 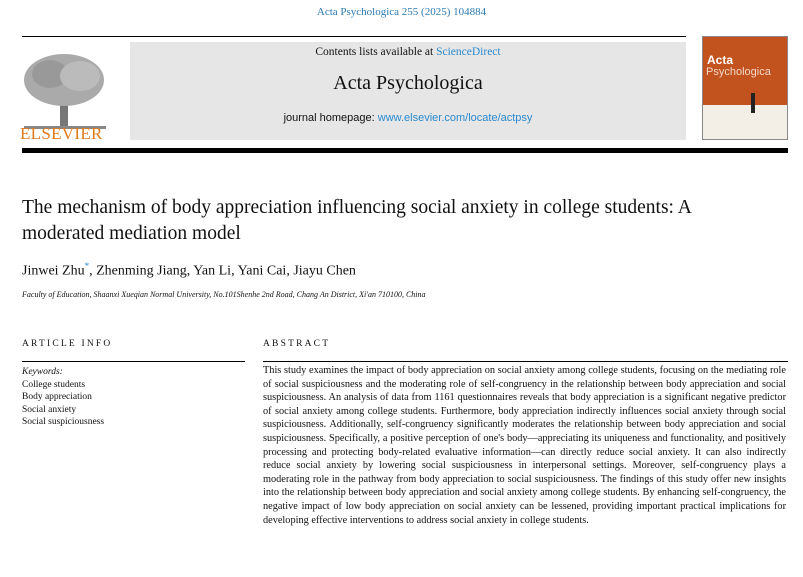 I want to click on cover-figure, so click(x=753, y=103).